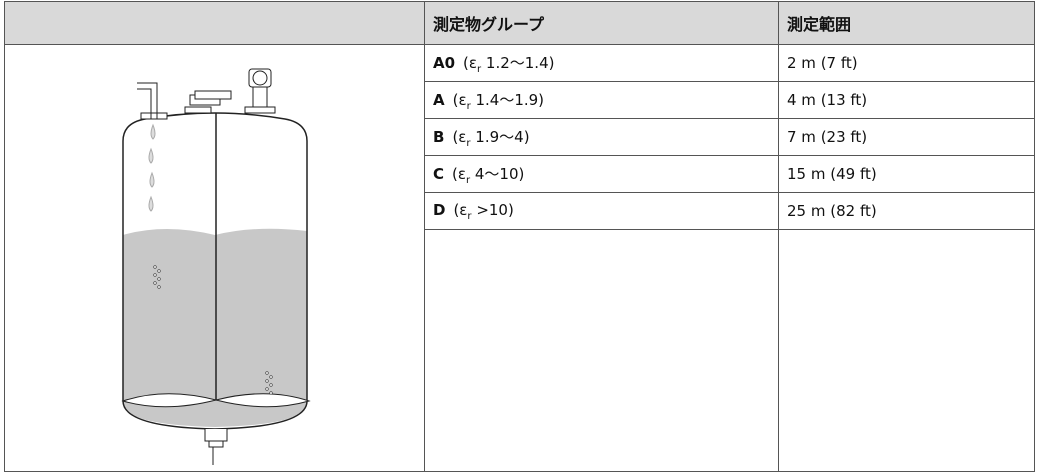  I want to click on group-cell: A0 (εr 1.2〜1.4), so click(601, 63).